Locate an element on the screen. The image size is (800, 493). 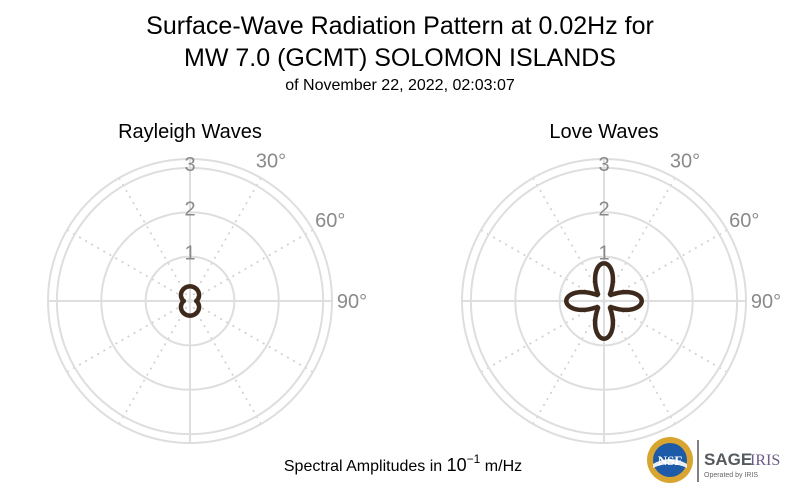
chart-subtitle: of November 22, 2022, 02:03:07 is located at coordinates (400, 85).